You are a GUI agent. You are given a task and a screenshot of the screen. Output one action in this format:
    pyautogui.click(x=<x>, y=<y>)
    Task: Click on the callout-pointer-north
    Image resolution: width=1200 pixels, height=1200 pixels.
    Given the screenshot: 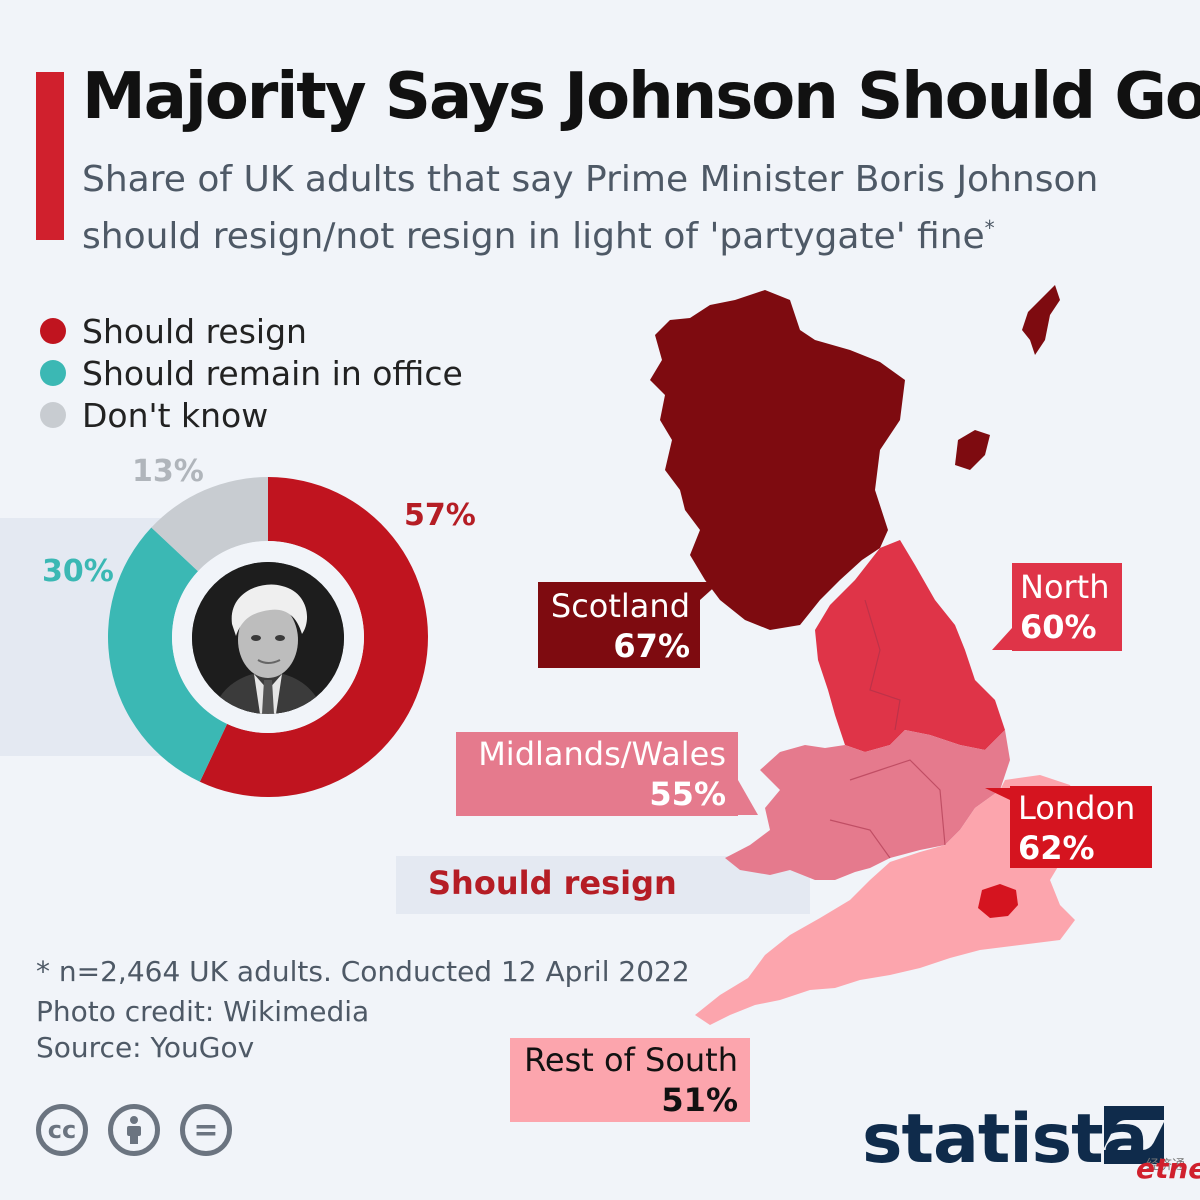 What is the action you would take?
    pyautogui.click(x=1002, y=639)
    